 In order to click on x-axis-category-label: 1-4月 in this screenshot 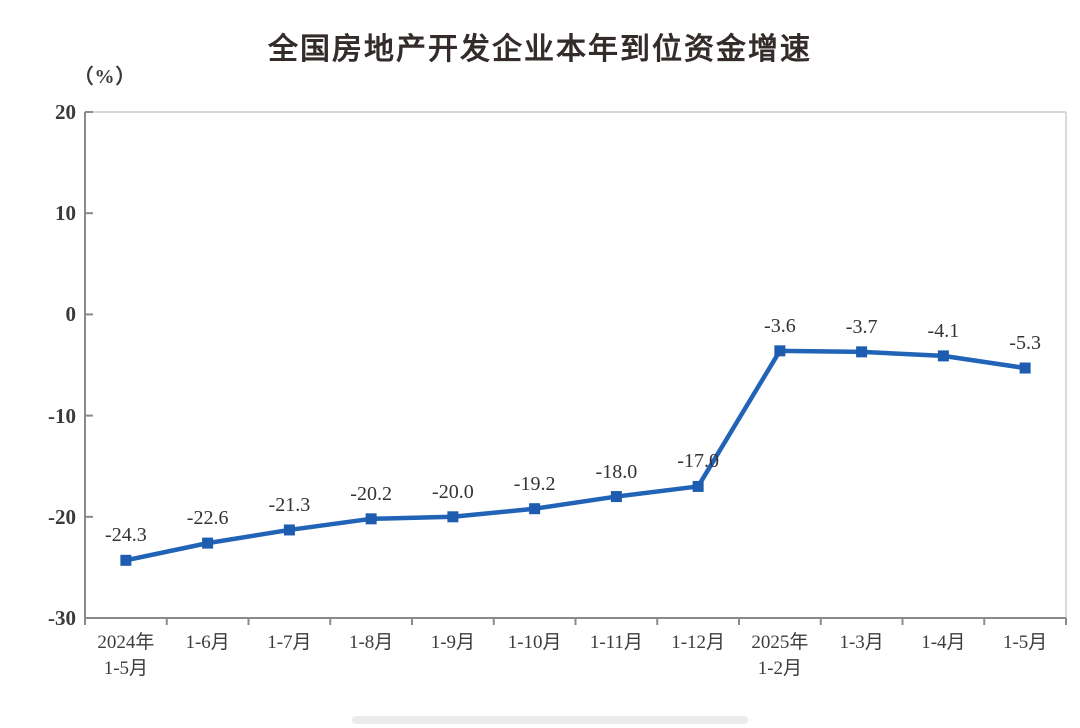, I will do `click(943, 642)`.